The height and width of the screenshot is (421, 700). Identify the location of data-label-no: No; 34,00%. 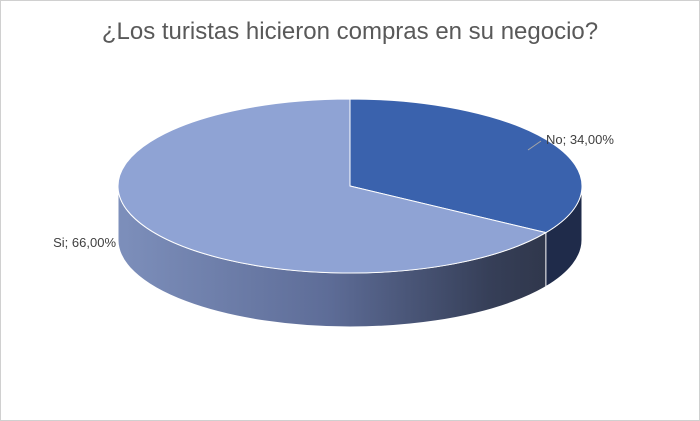
(580, 139).